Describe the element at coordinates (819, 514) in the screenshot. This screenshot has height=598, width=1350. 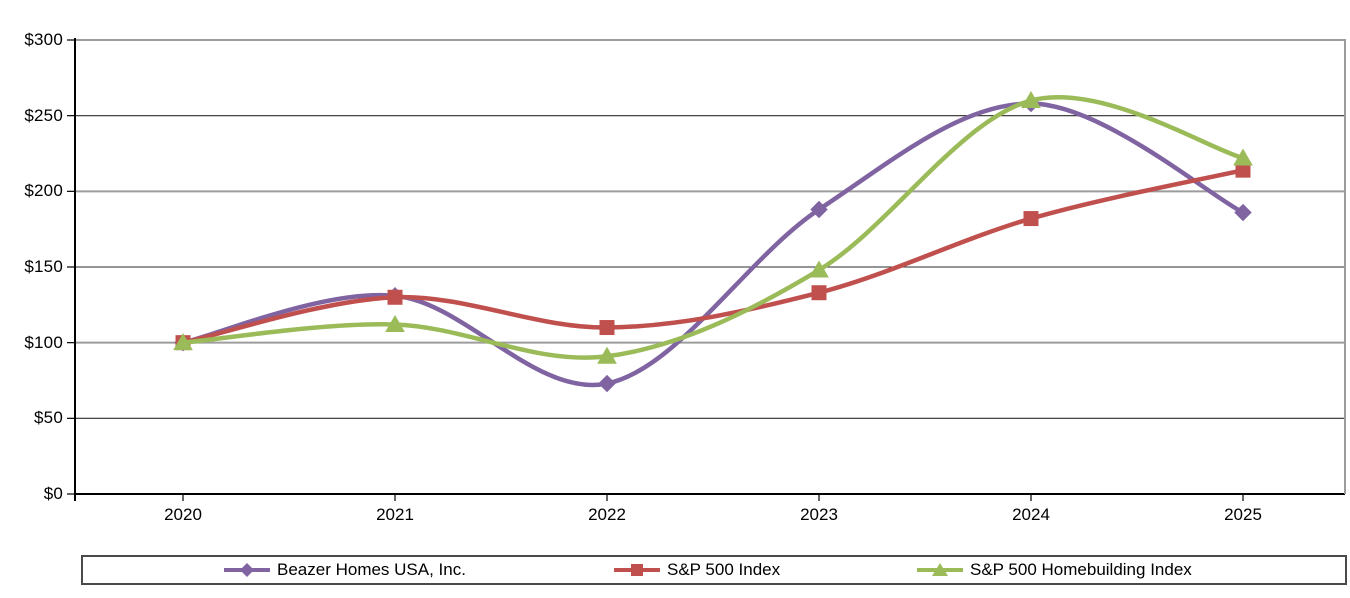
I see `x-axis-tick-label: 2023` at that location.